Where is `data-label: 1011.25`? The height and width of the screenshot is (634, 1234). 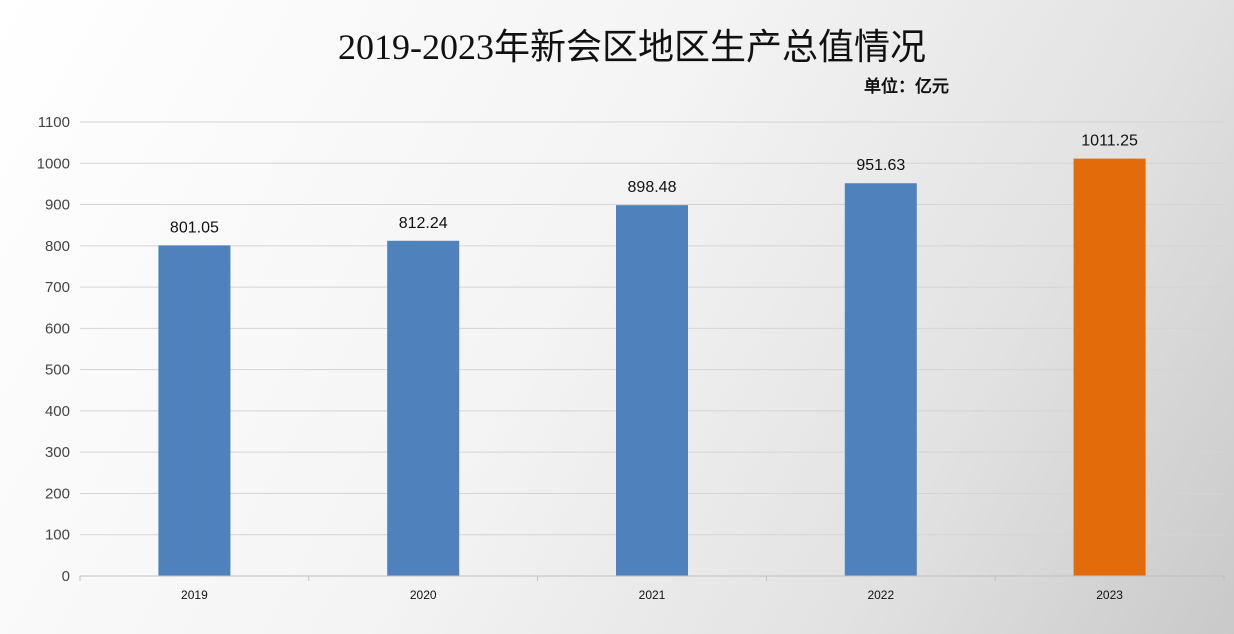 data-label: 1011.25 is located at coordinates (1109, 141).